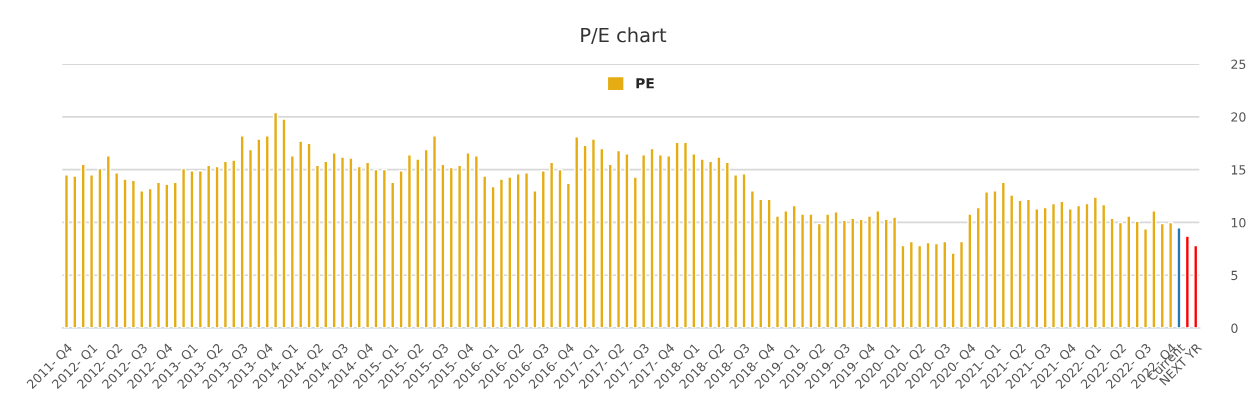 This screenshot has width=1246, height=408. What do you see at coordinates (1238, 222) in the screenshot?
I see `y-tick-label: 10` at bounding box center [1238, 222].